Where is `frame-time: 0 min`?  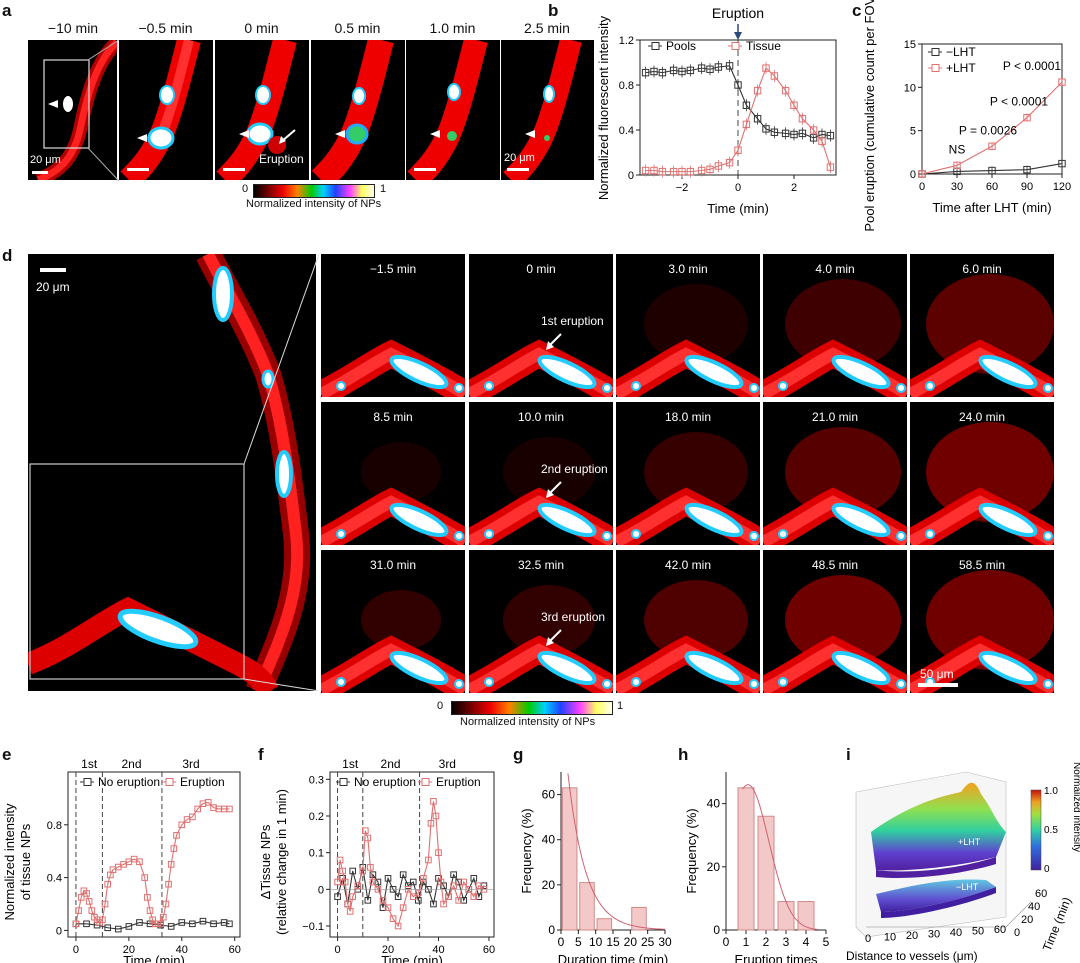 frame-time: 0 min is located at coordinates (541, 269).